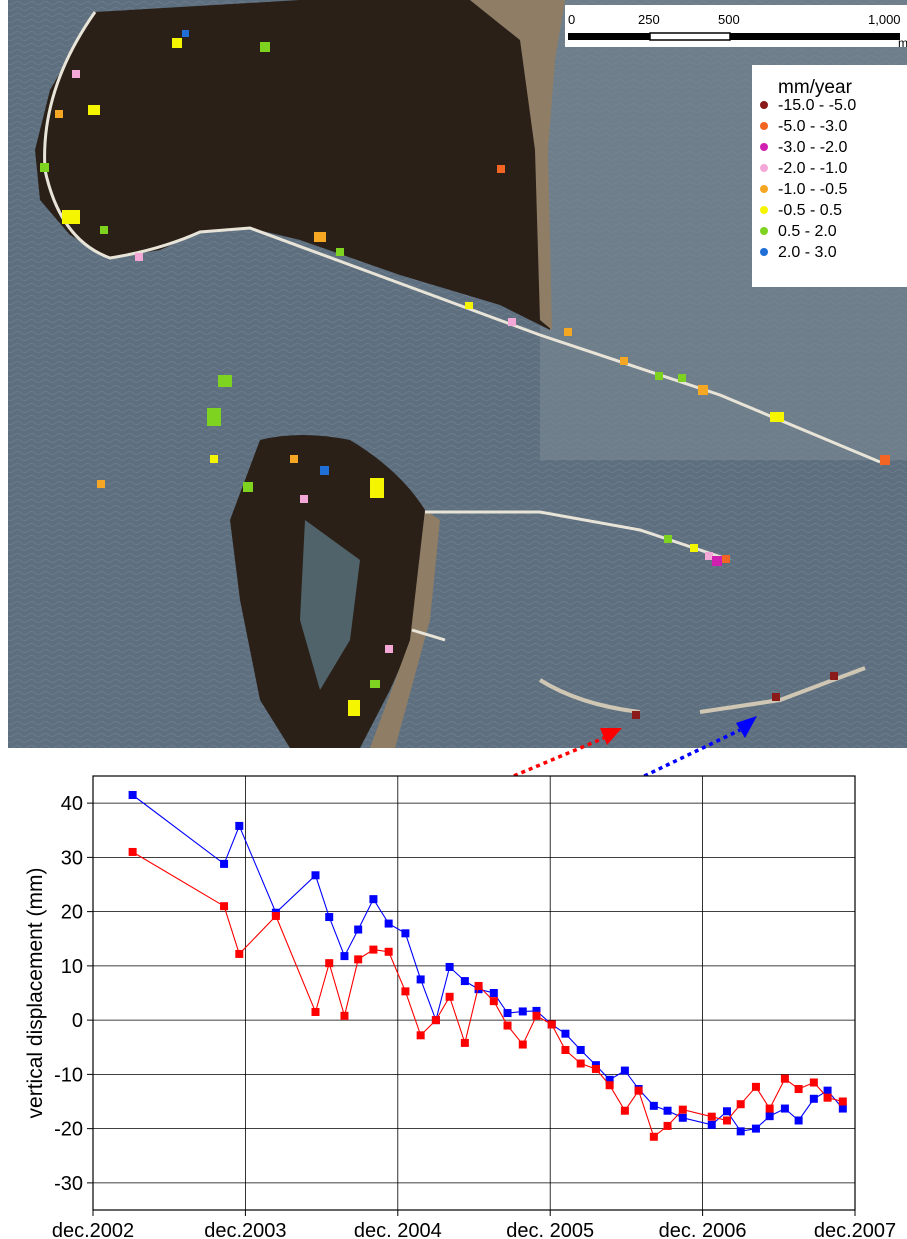 The image size is (907, 1239). What do you see at coordinates (817, 105) in the screenshot?
I see `legend-label: -15.0 - -5.0` at bounding box center [817, 105].